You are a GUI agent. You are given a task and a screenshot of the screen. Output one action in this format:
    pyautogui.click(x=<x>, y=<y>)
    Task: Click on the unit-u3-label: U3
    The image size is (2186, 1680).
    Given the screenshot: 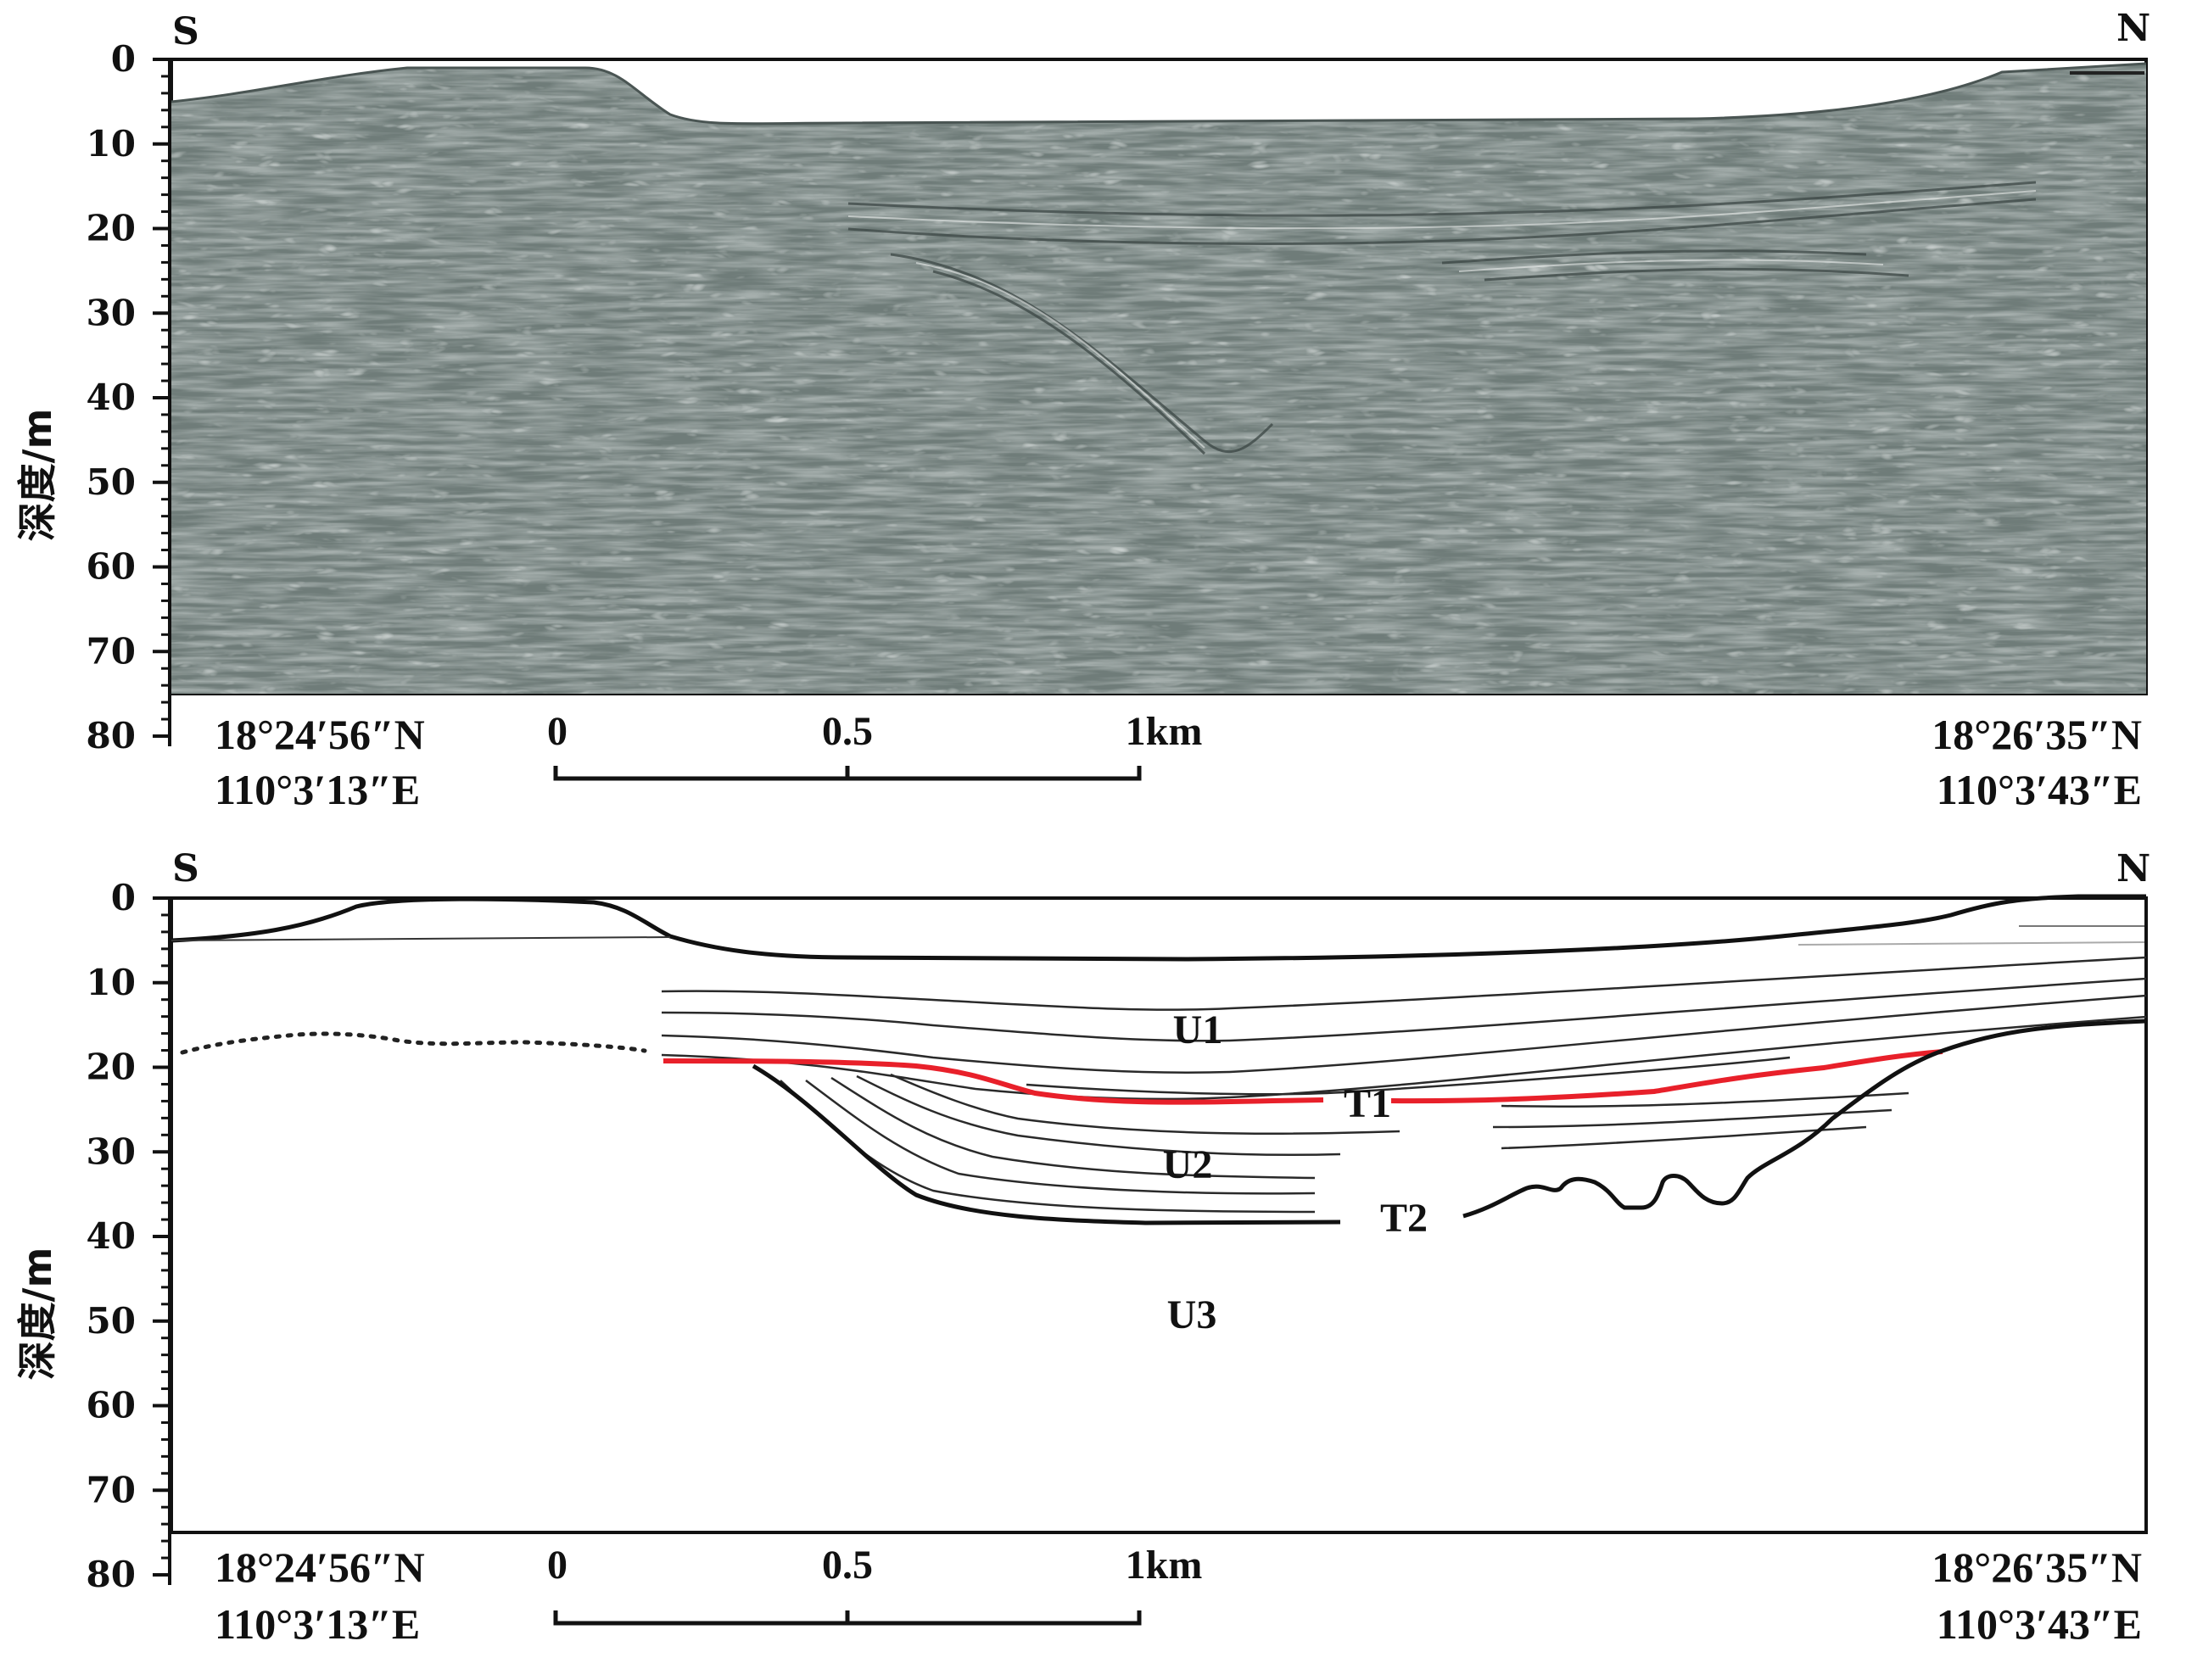 What is the action you would take?
    pyautogui.click(x=1192, y=1314)
    